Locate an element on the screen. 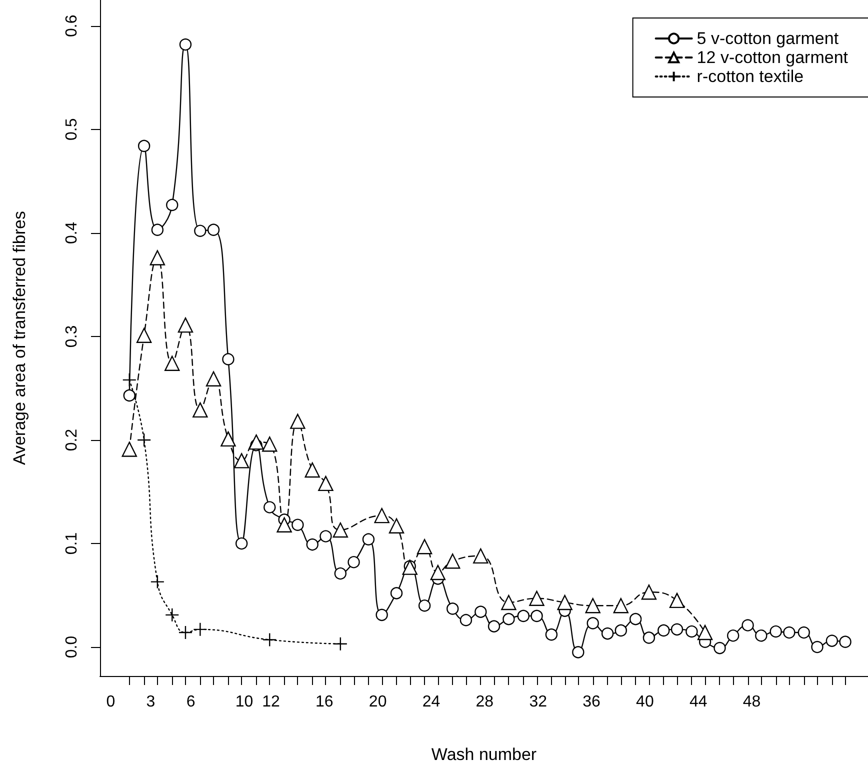 Image resolution: width=868 pixels, height=770 pixels. x-tick-label: 48 is located at coordinates (751, 702).